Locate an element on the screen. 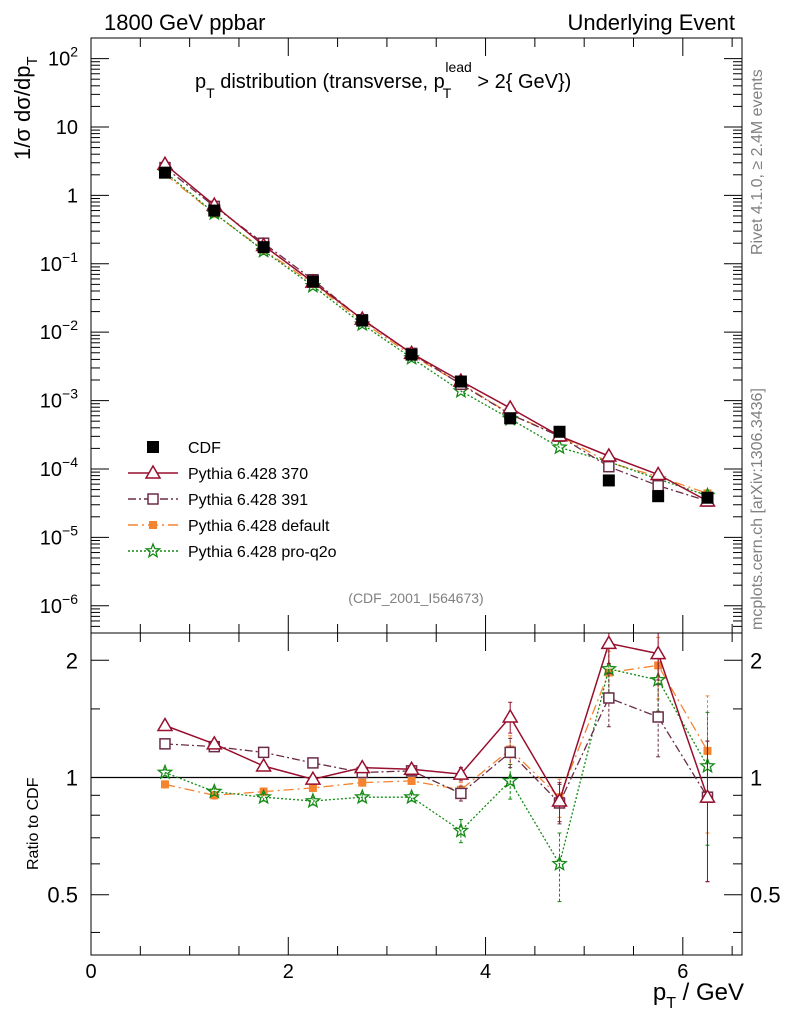 The height and width of the screenshot is (1024, 786). xtick-label: 2 is located at coordinates (288, 972).